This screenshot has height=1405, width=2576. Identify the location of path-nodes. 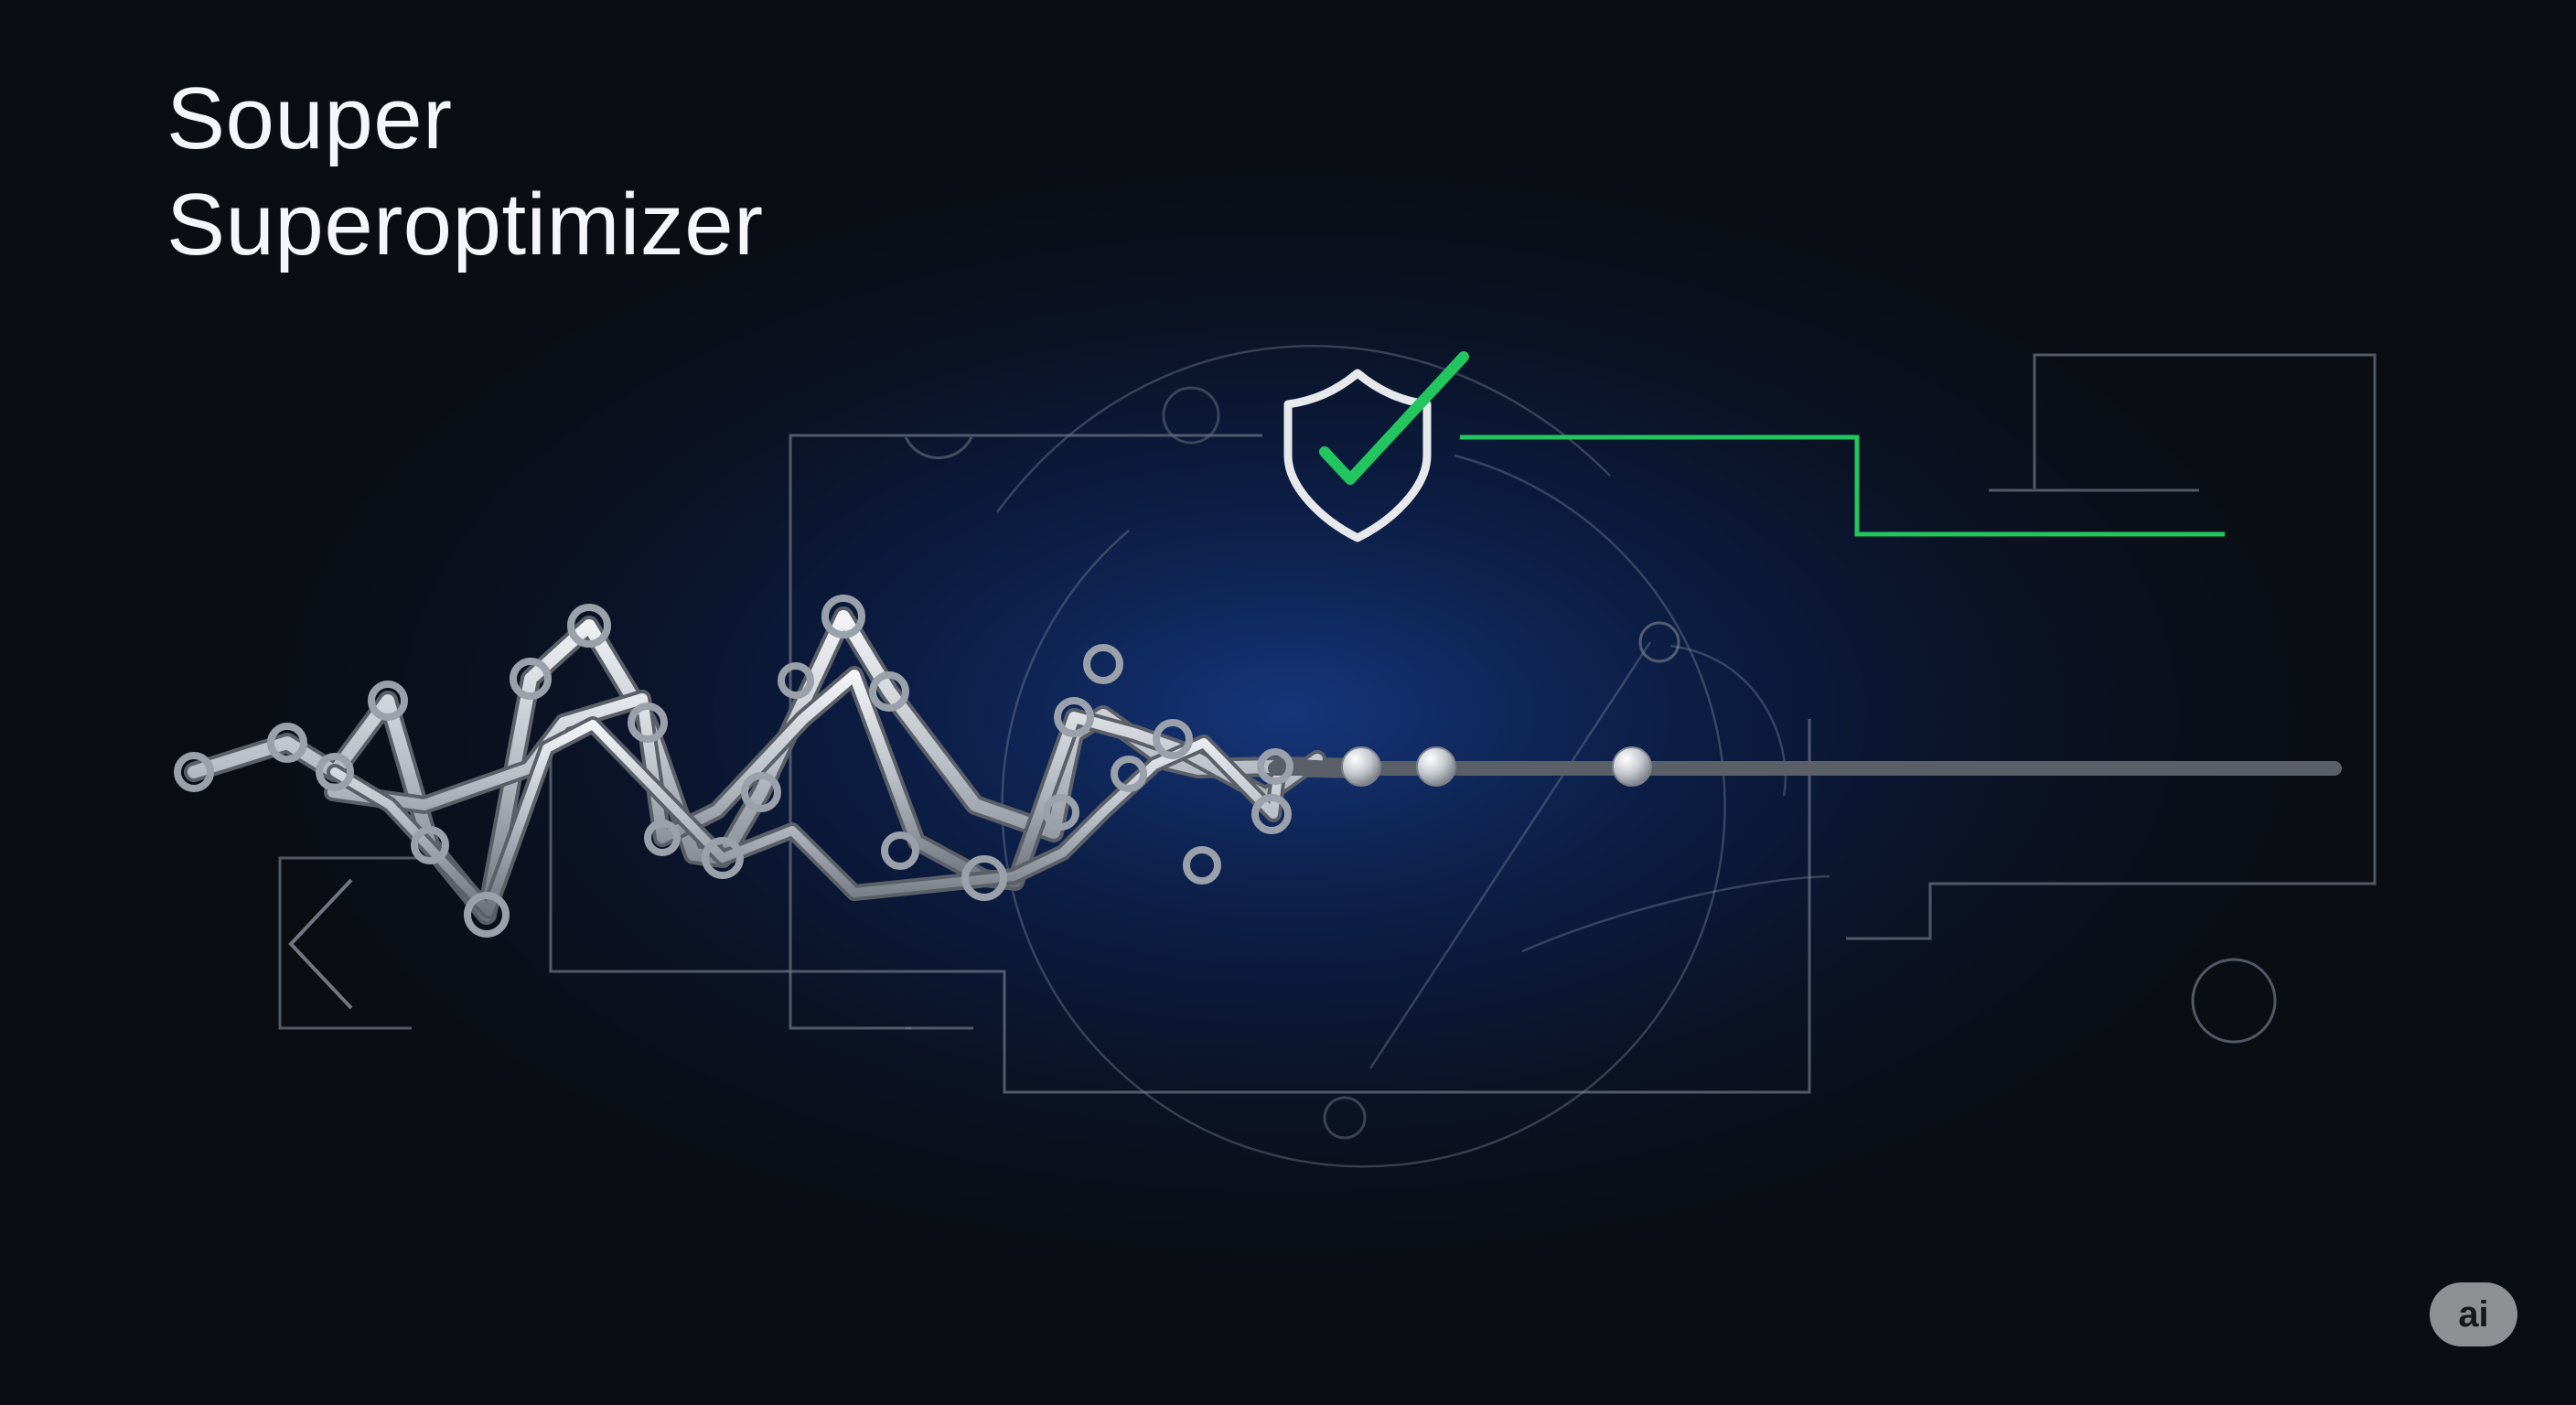
(913, 766).